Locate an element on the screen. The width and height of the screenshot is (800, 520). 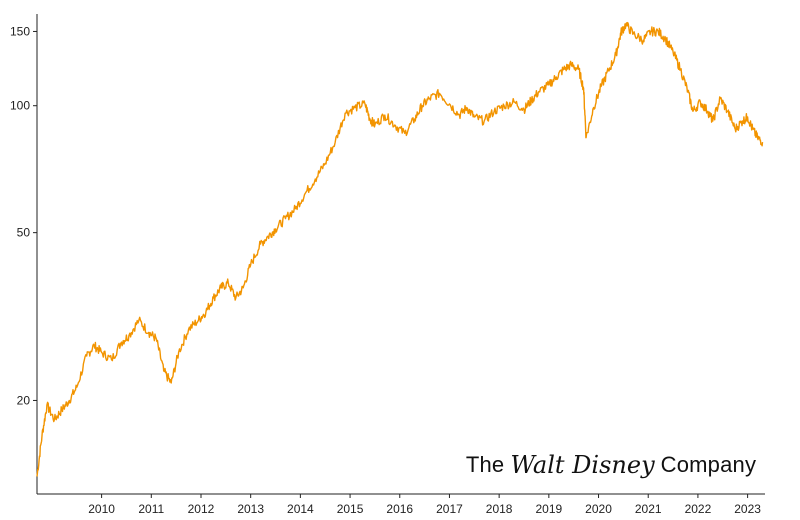
x-tick-label: 2014 is located at coordinates (300, 509).